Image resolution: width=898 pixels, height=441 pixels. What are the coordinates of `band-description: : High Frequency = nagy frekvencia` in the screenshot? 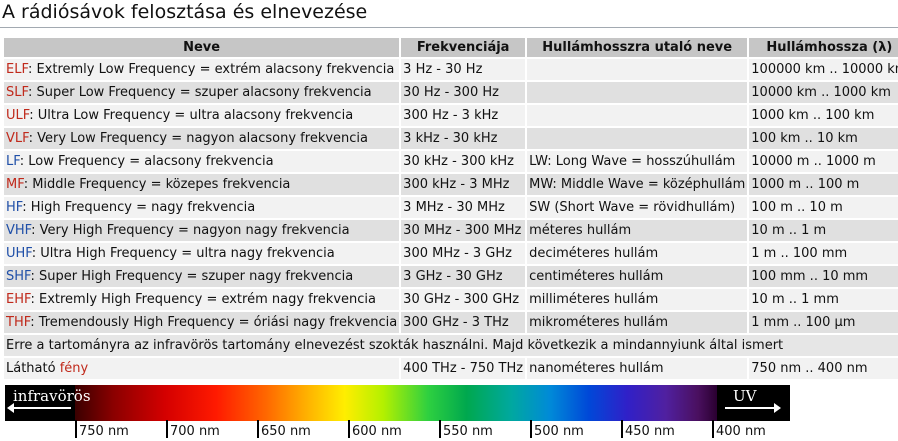 It's located at (139, 207).